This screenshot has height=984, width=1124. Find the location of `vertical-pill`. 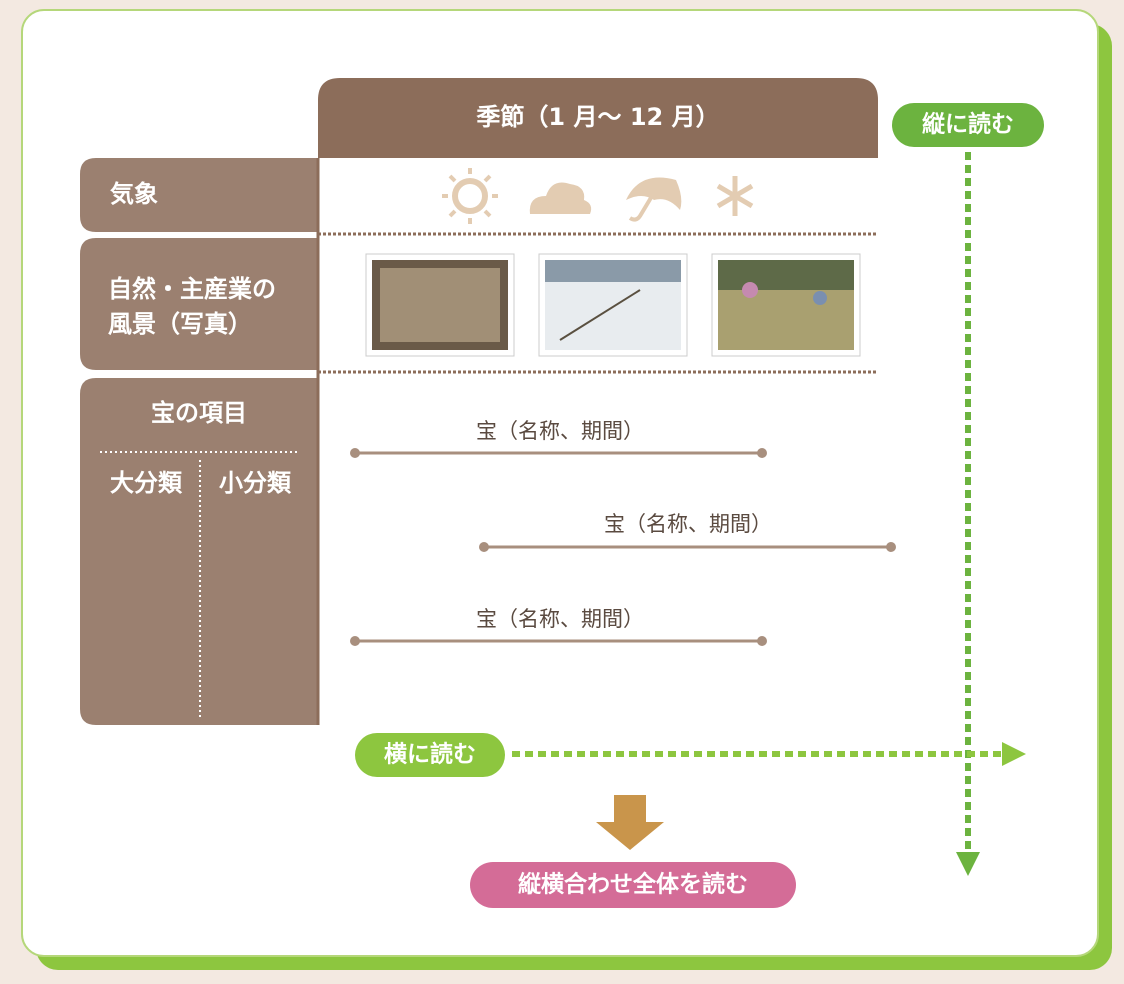

vertical-pill is located at coordinates (968, 125).